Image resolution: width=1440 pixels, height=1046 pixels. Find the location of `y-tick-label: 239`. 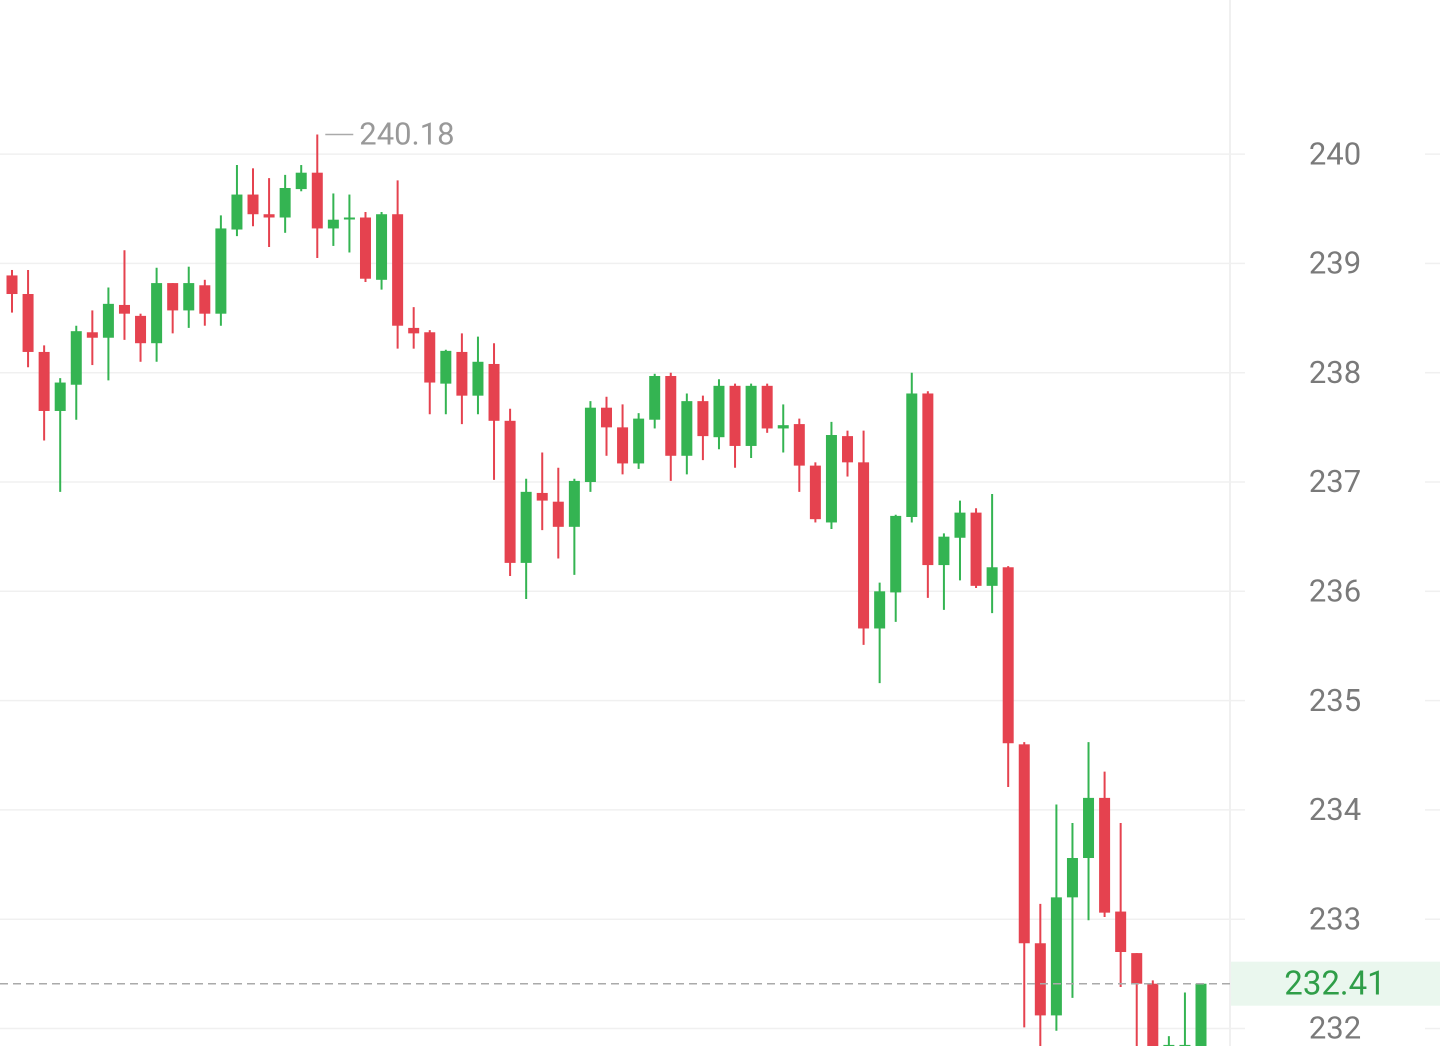

y-tick-label: 239 is located at coordinates (1335, 263).